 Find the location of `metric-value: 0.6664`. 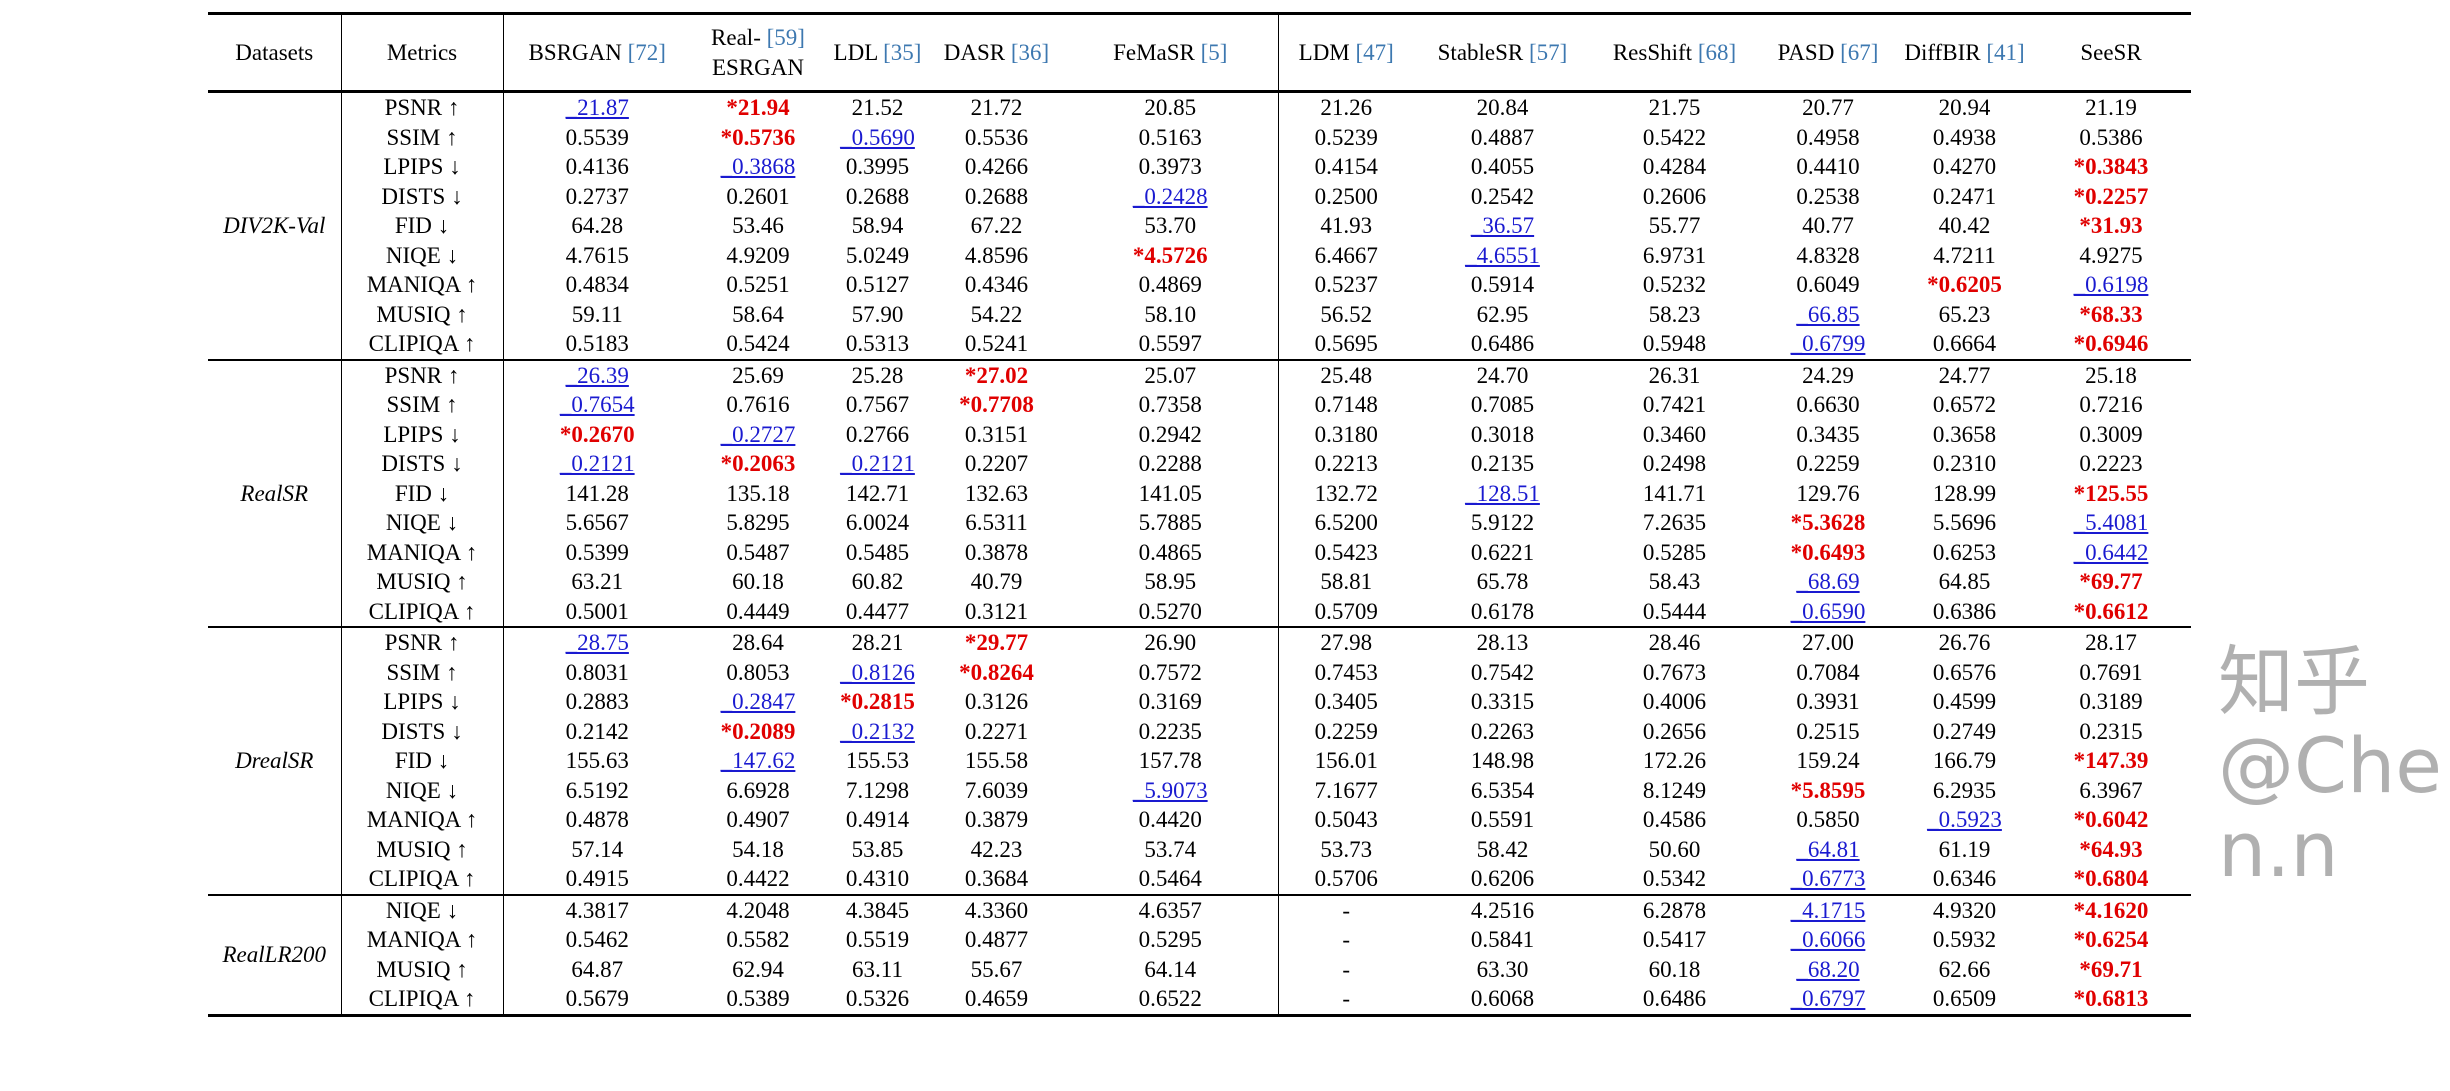

metric-value: 0.6664 is located at coordinates (1964, 343).